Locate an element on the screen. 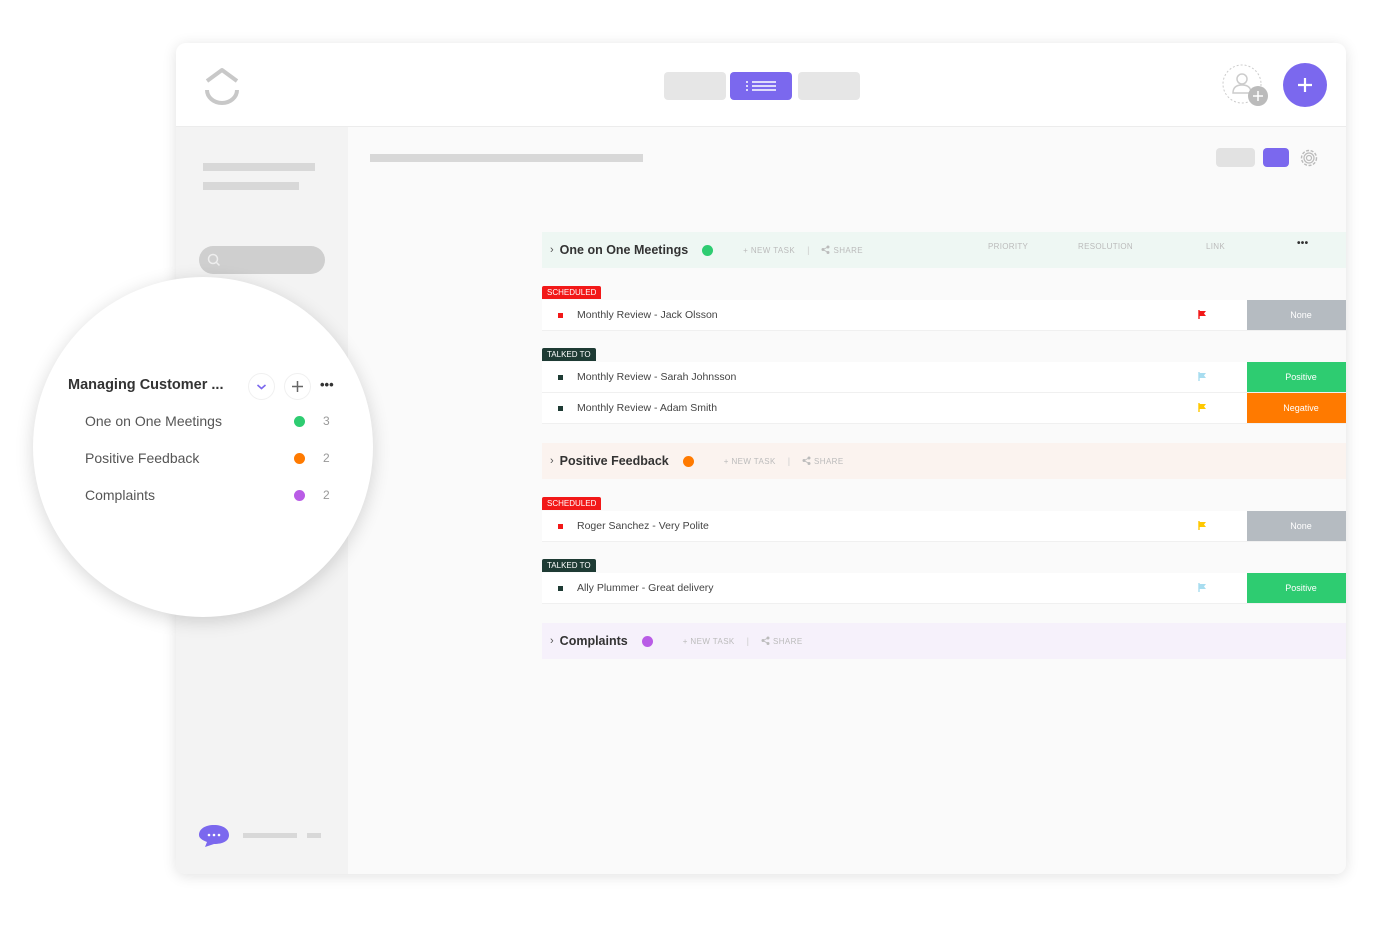 The image size is (1400, 936). list-view-icon is located at coordinates (761, 86).